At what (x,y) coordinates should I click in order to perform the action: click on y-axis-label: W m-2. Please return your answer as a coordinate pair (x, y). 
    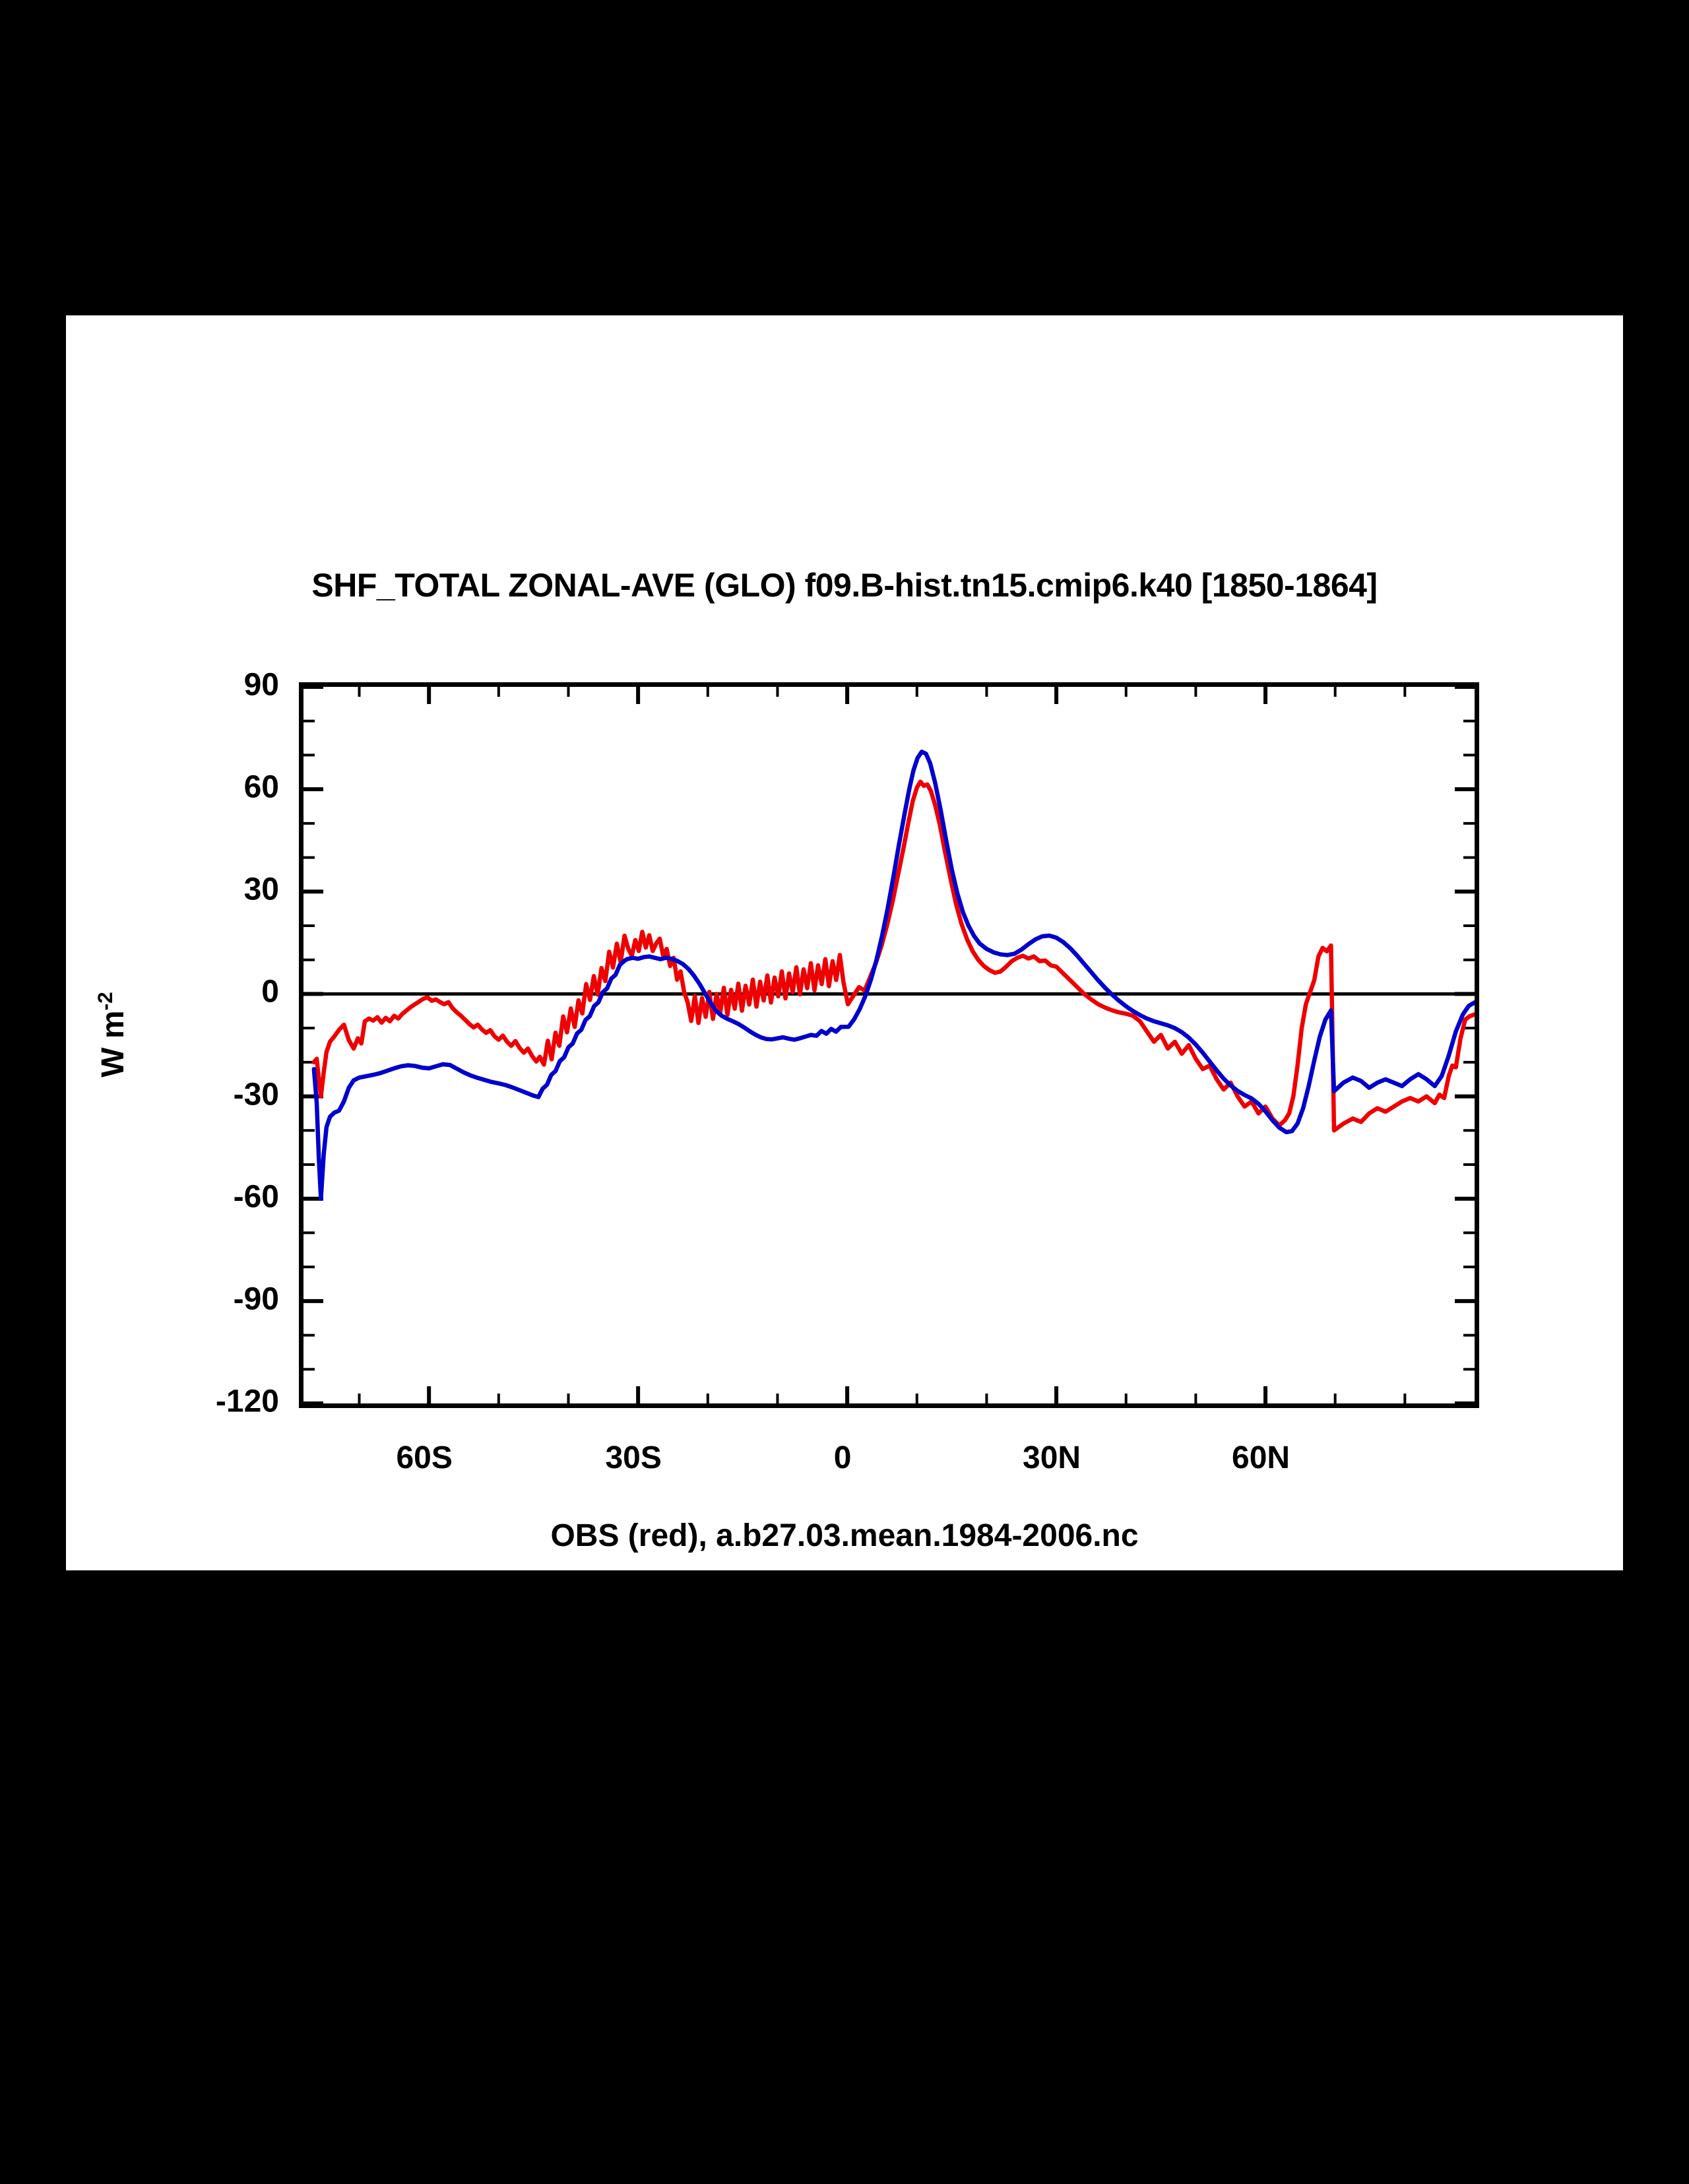
    Looking at the image, I should click on (112, 1034).